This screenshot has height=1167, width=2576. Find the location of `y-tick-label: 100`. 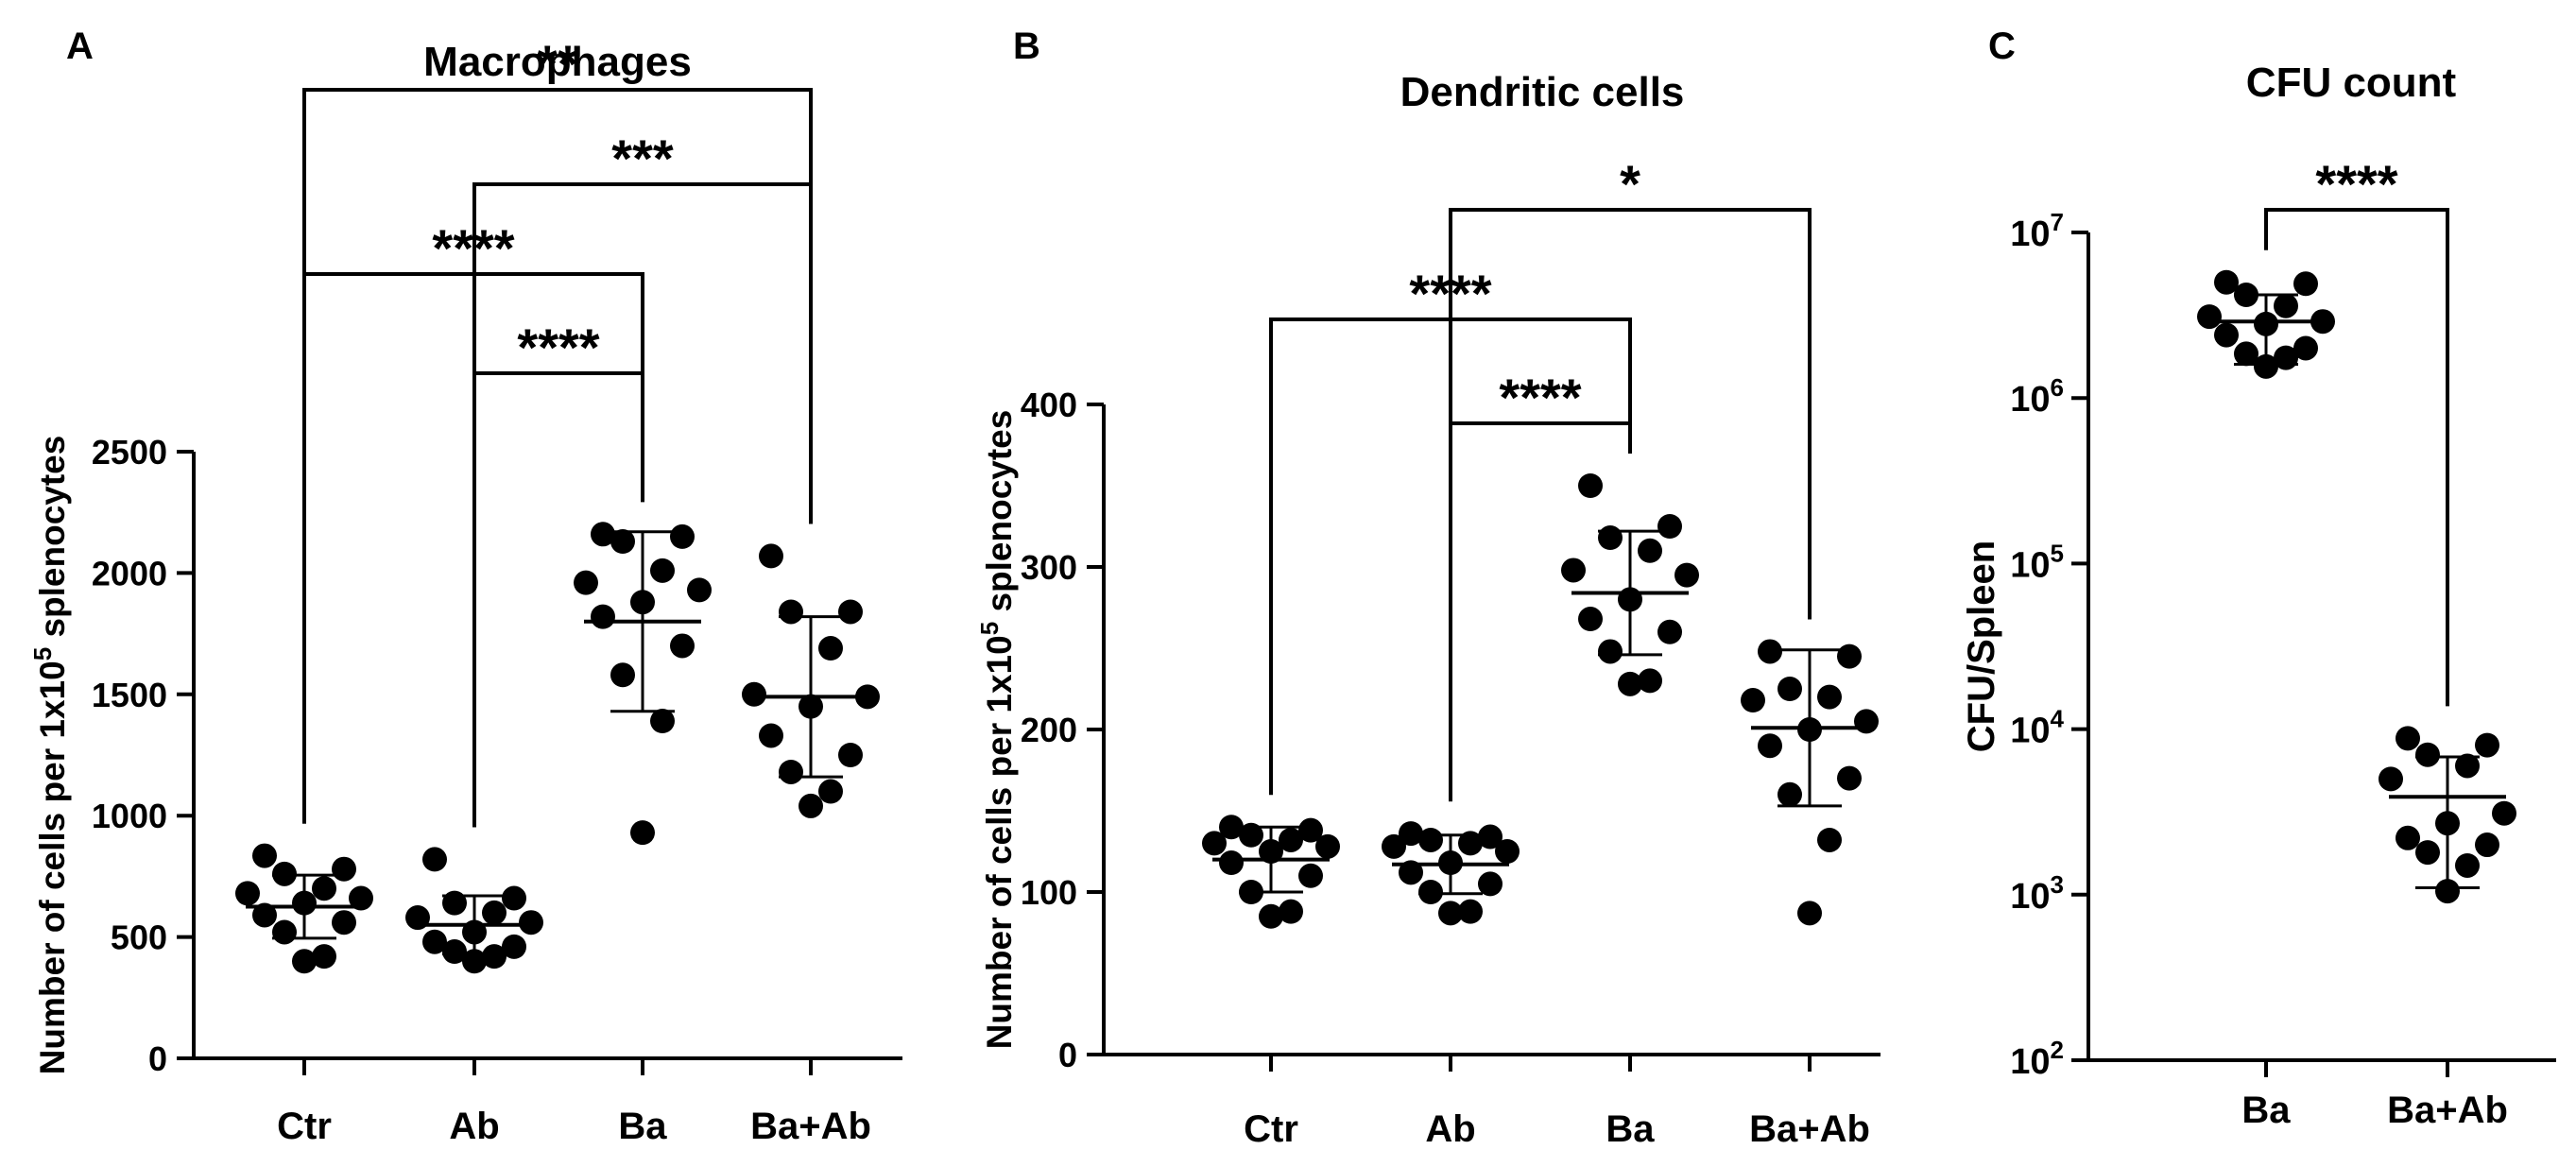

y-tick-label: 100 is located at coordinates (1049, 892).